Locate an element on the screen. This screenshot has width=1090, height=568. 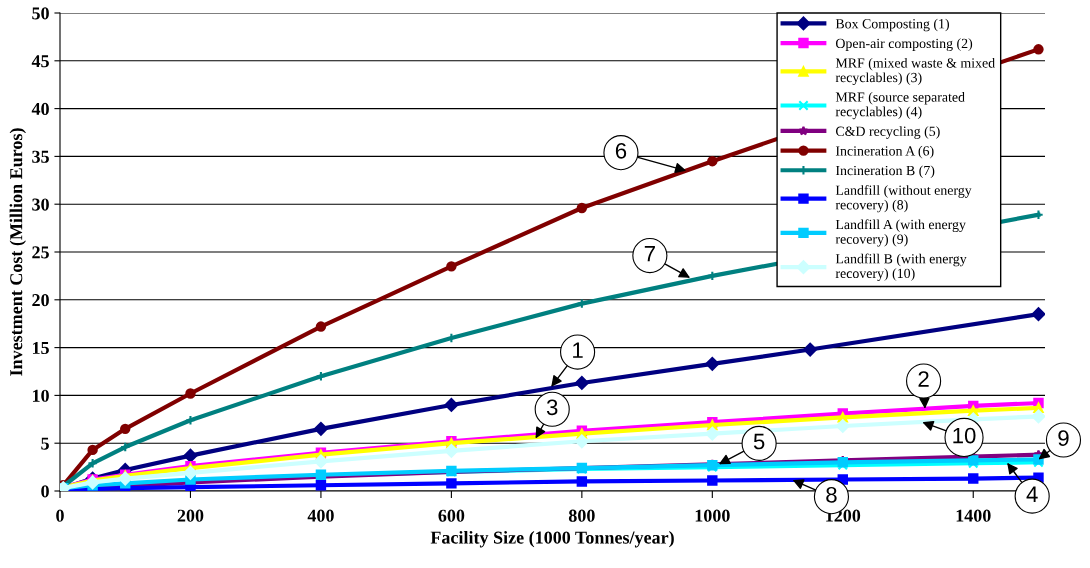
x-tick-label: 0 is located at coordinates (60, 515).